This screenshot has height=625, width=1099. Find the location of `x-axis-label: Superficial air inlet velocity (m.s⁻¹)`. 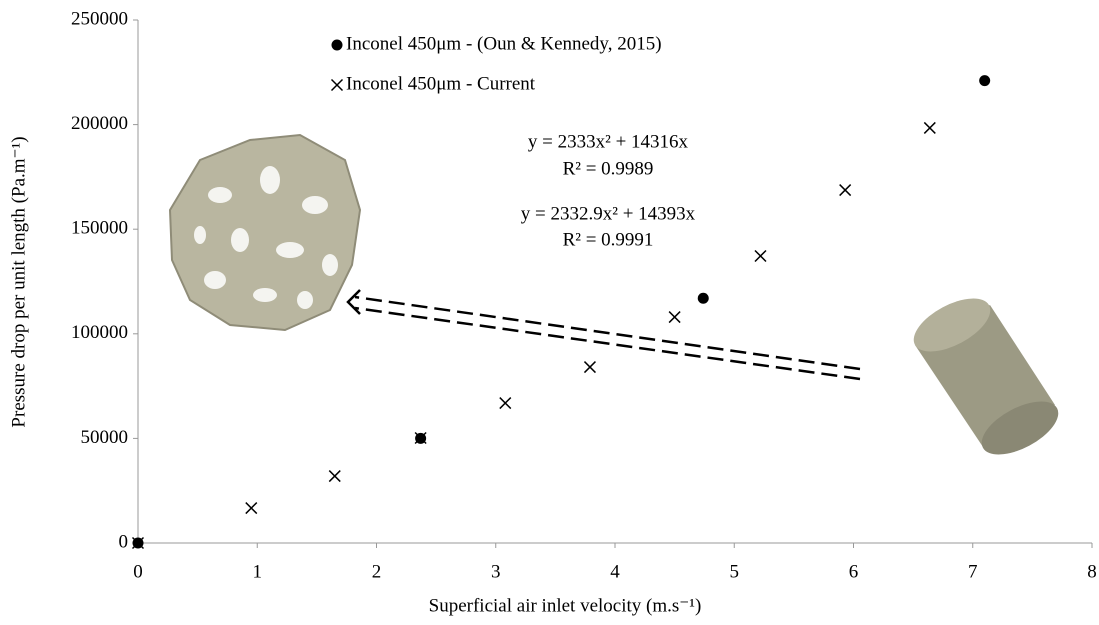

x-axis-label: Superficial air inlet velocity (m.s⁻¹) is located at coordinates (565, 605).